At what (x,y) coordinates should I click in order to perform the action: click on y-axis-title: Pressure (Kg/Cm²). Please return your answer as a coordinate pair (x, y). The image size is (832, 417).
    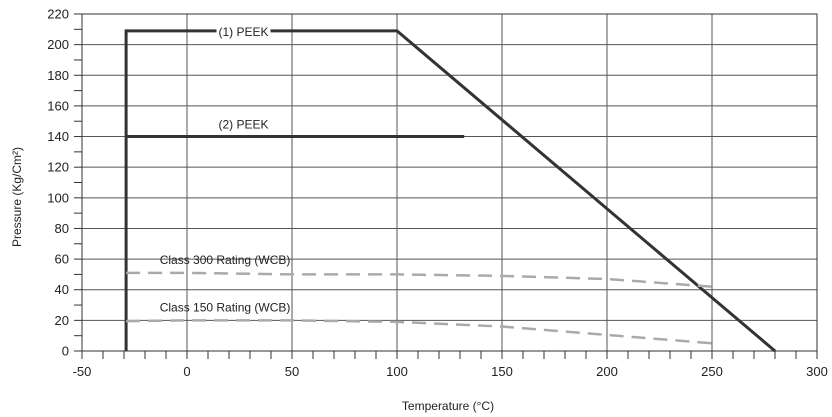
    Looking at the image, I should click on (17, 197).